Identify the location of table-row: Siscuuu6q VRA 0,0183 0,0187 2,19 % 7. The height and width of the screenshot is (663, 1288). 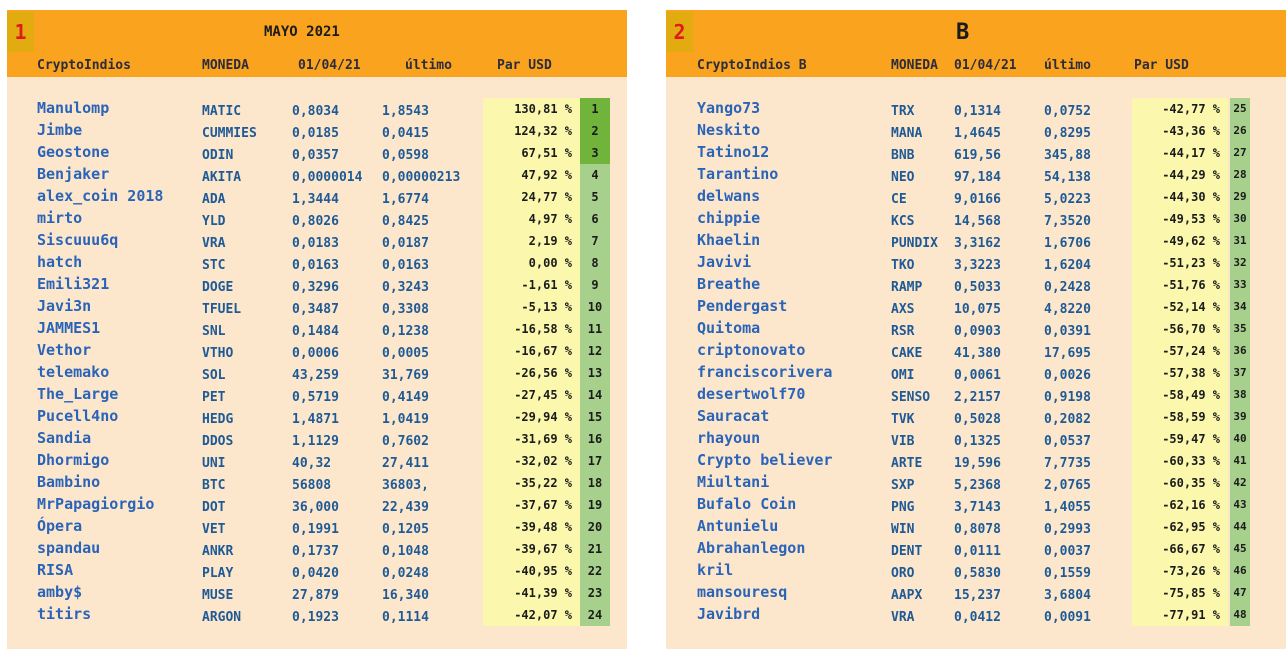
(317, 241).